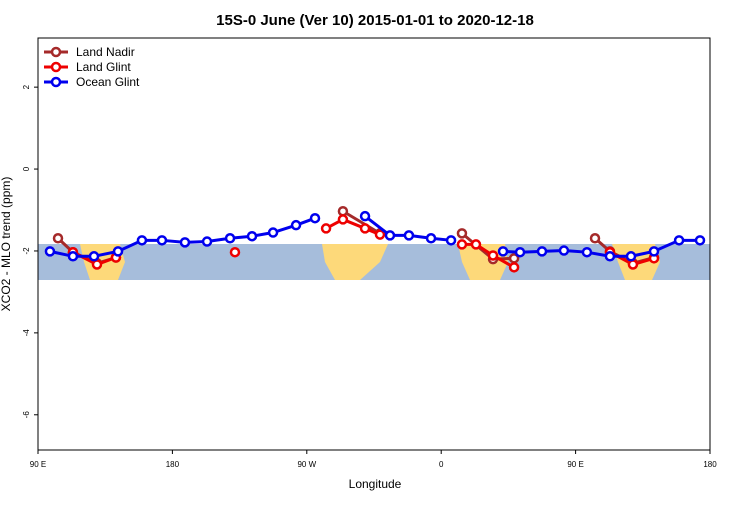 The image size is (750, 505). I want to click on legend-label: Ocean Glint, so click(108, 82).